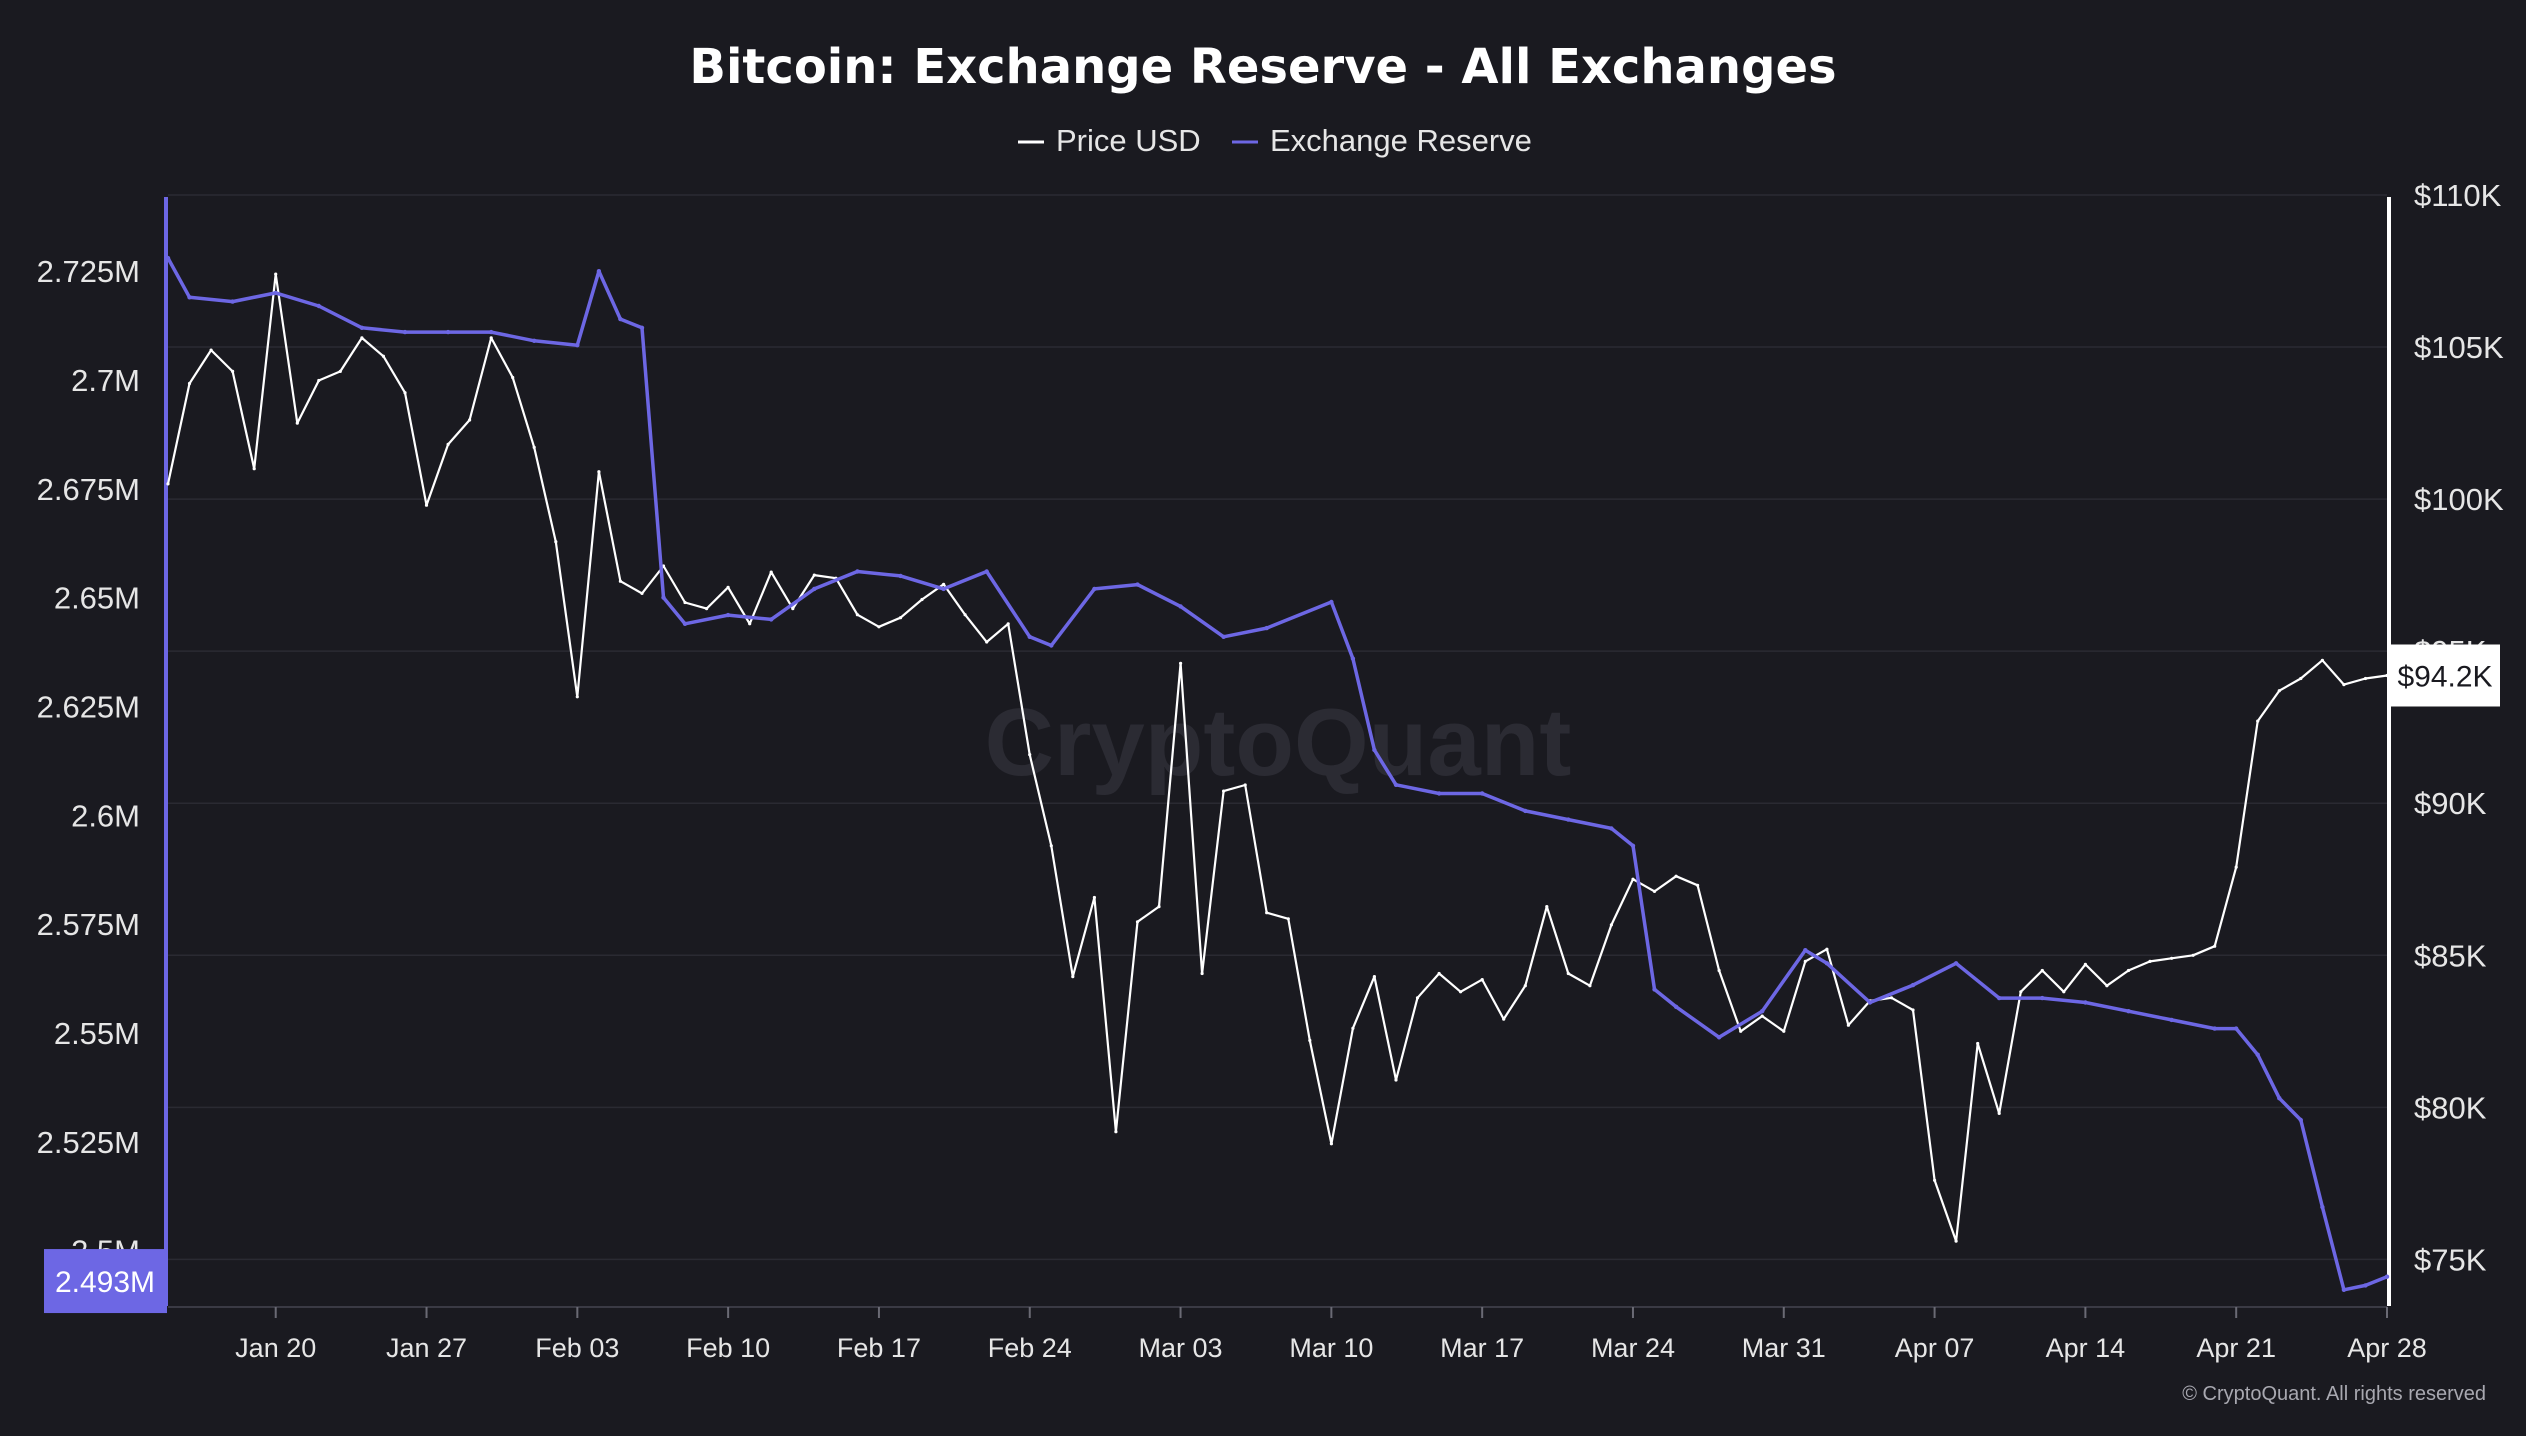  What do you see at coordinates (879, 1348) in the screenshot?
I see `x-tick-label-4: Feb 17` at bounding box center [879, 1348].